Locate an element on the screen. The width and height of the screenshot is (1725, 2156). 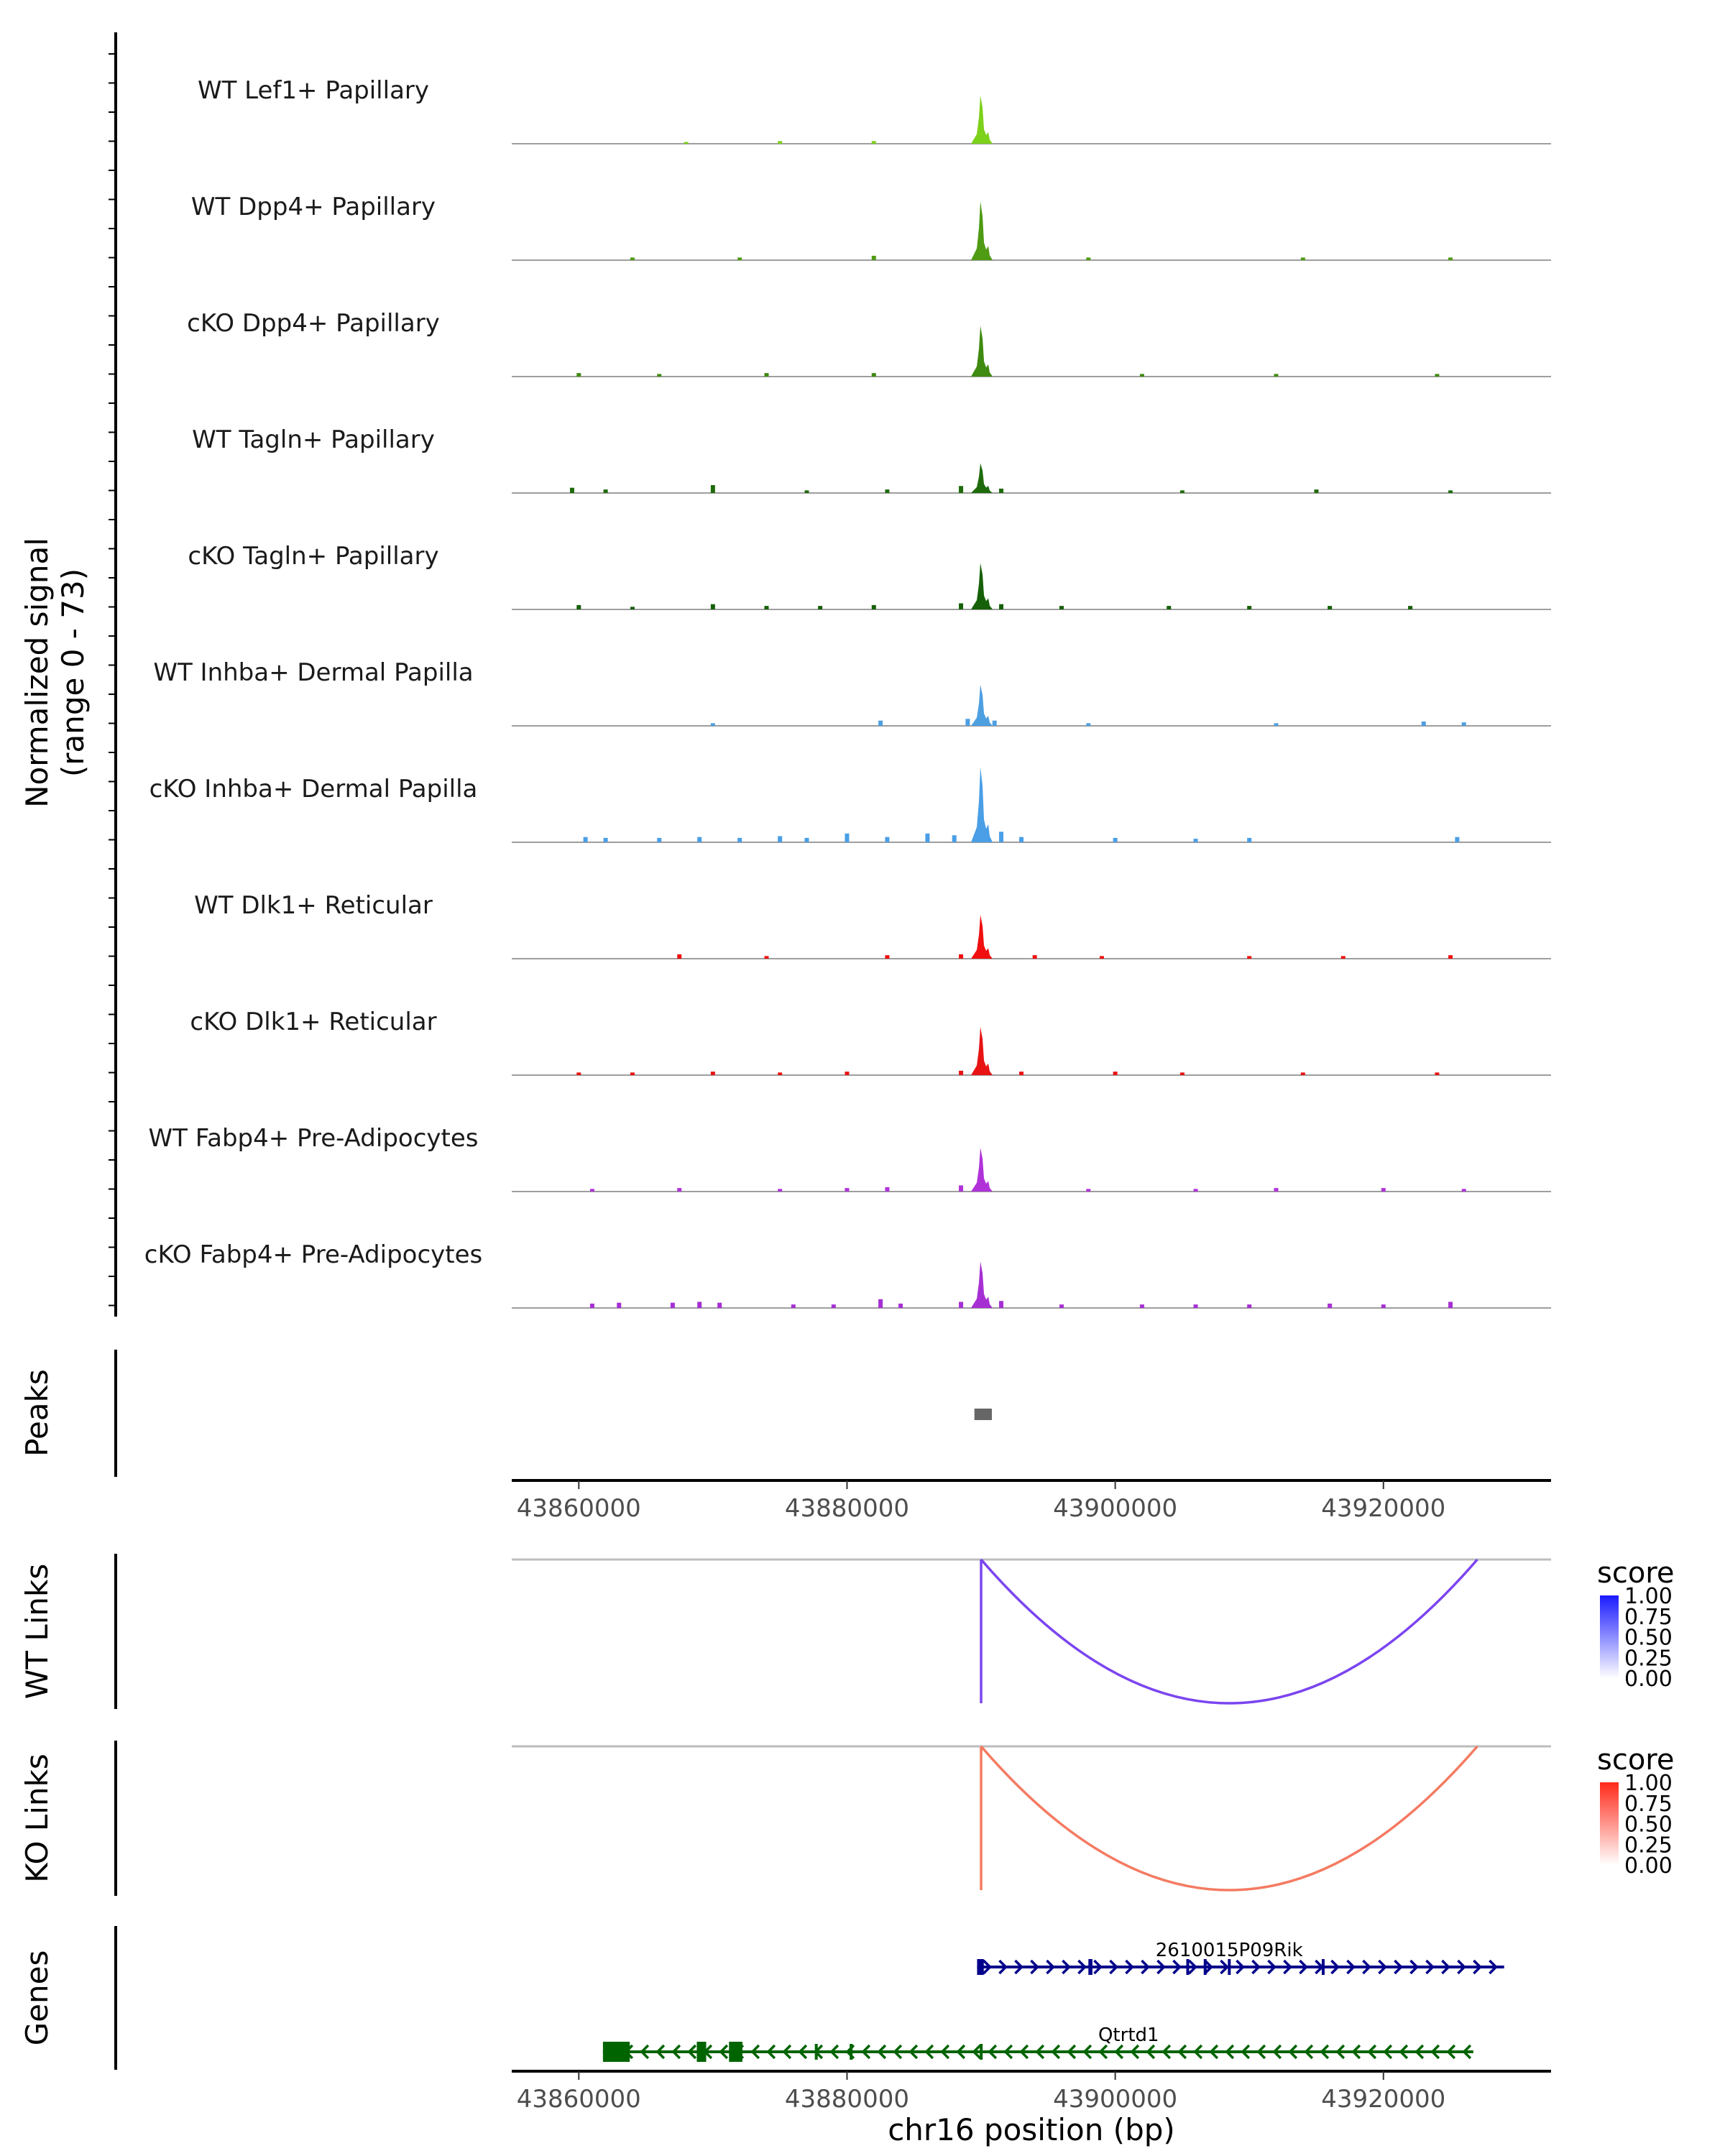
x-axis-tick-label: 43920000 is located at coordinates (1383, 1508).